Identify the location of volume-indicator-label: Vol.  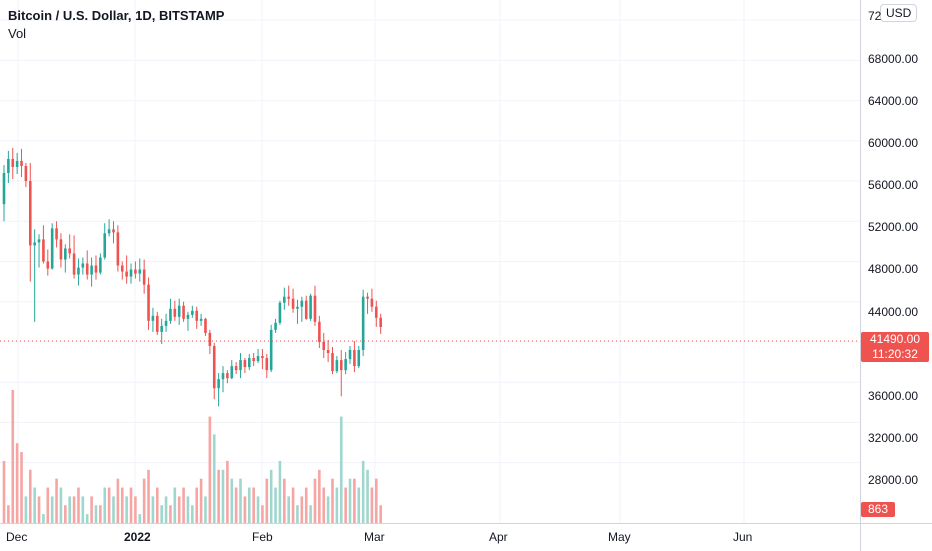
(17, 33).